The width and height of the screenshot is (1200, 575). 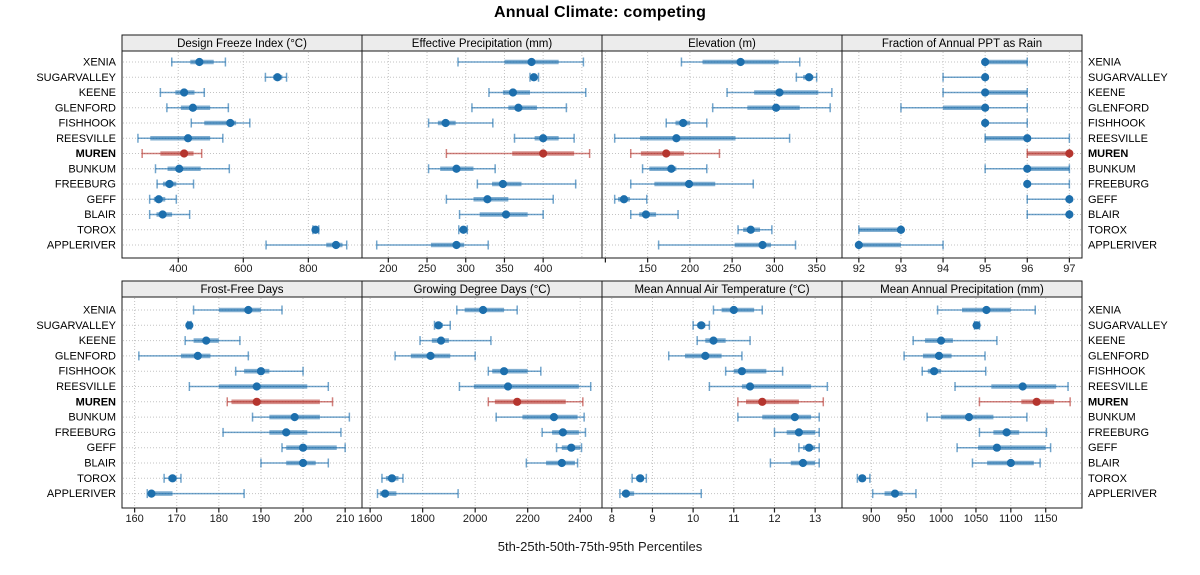 I want to click on site-label-left: TOROX, so click(x=97, y=230).